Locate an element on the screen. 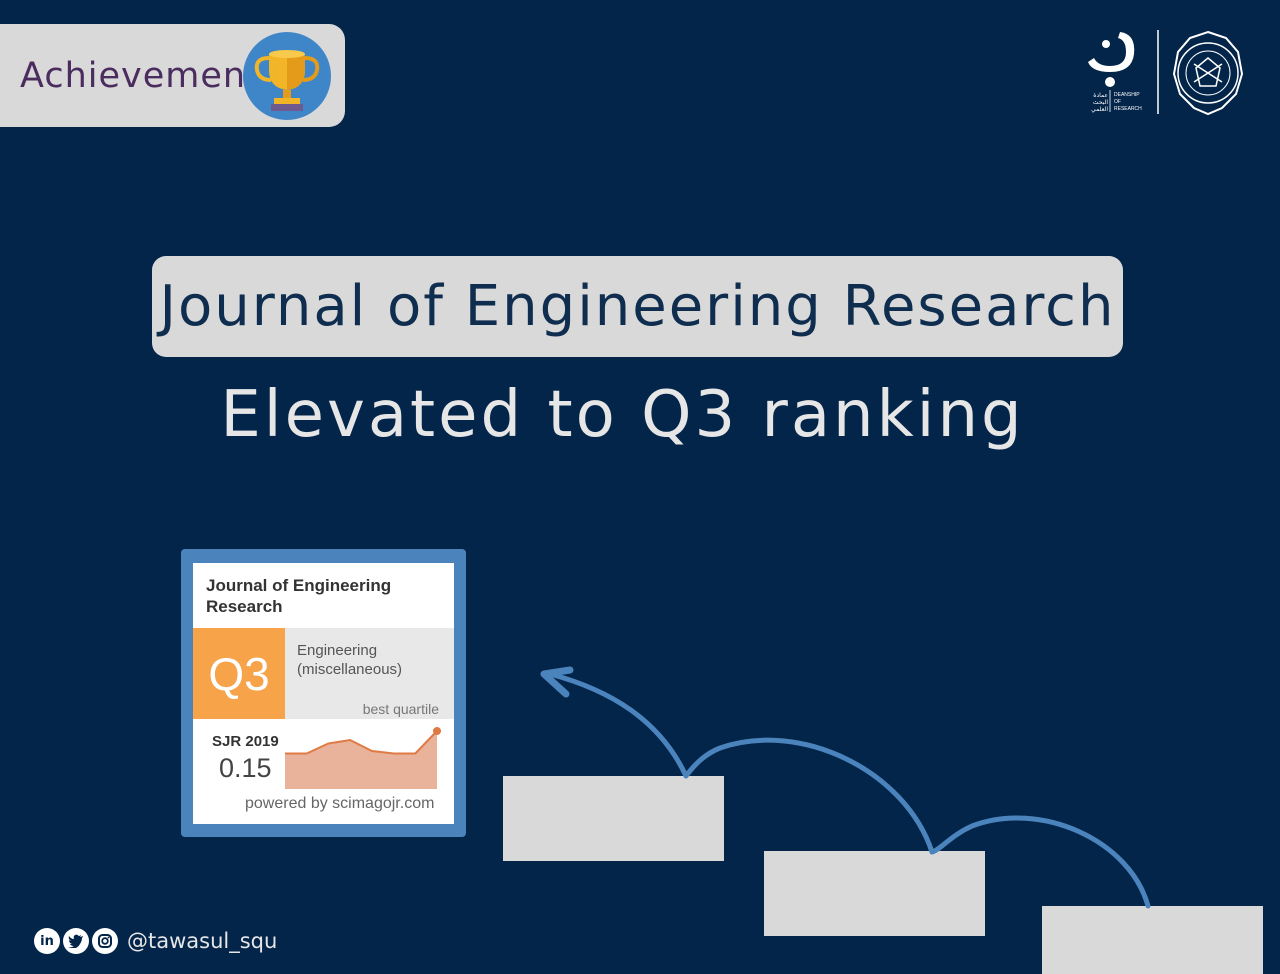 The height and width of the screenshot is (974, 1280). sjr-trend-last-point is located at coordinates (437, 731).